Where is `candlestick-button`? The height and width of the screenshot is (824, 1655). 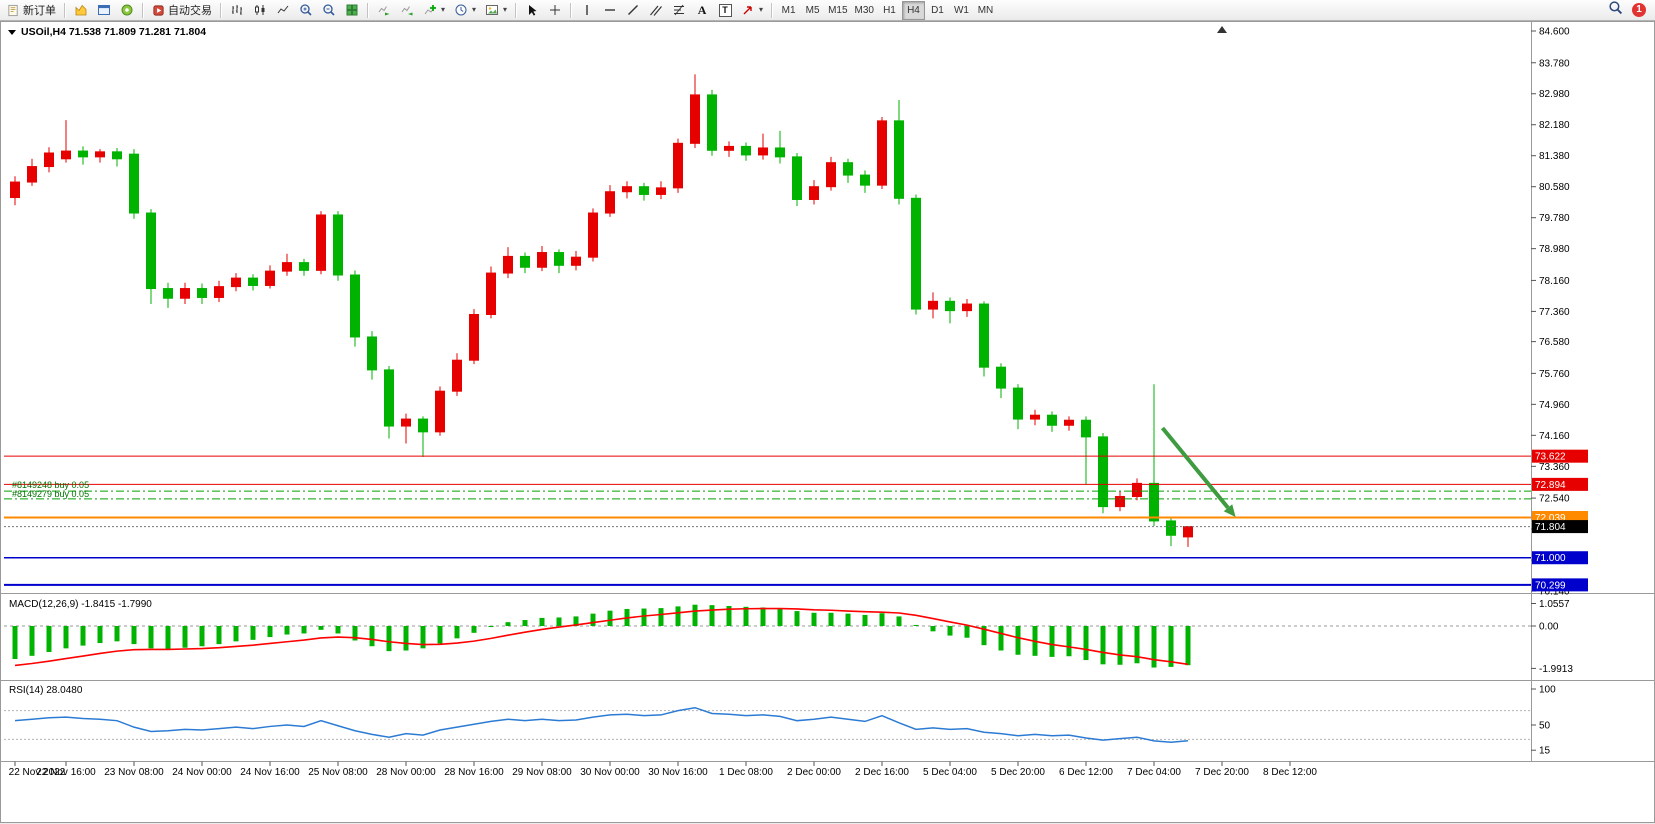
candlestick-button is located at coordinates (260, 10).